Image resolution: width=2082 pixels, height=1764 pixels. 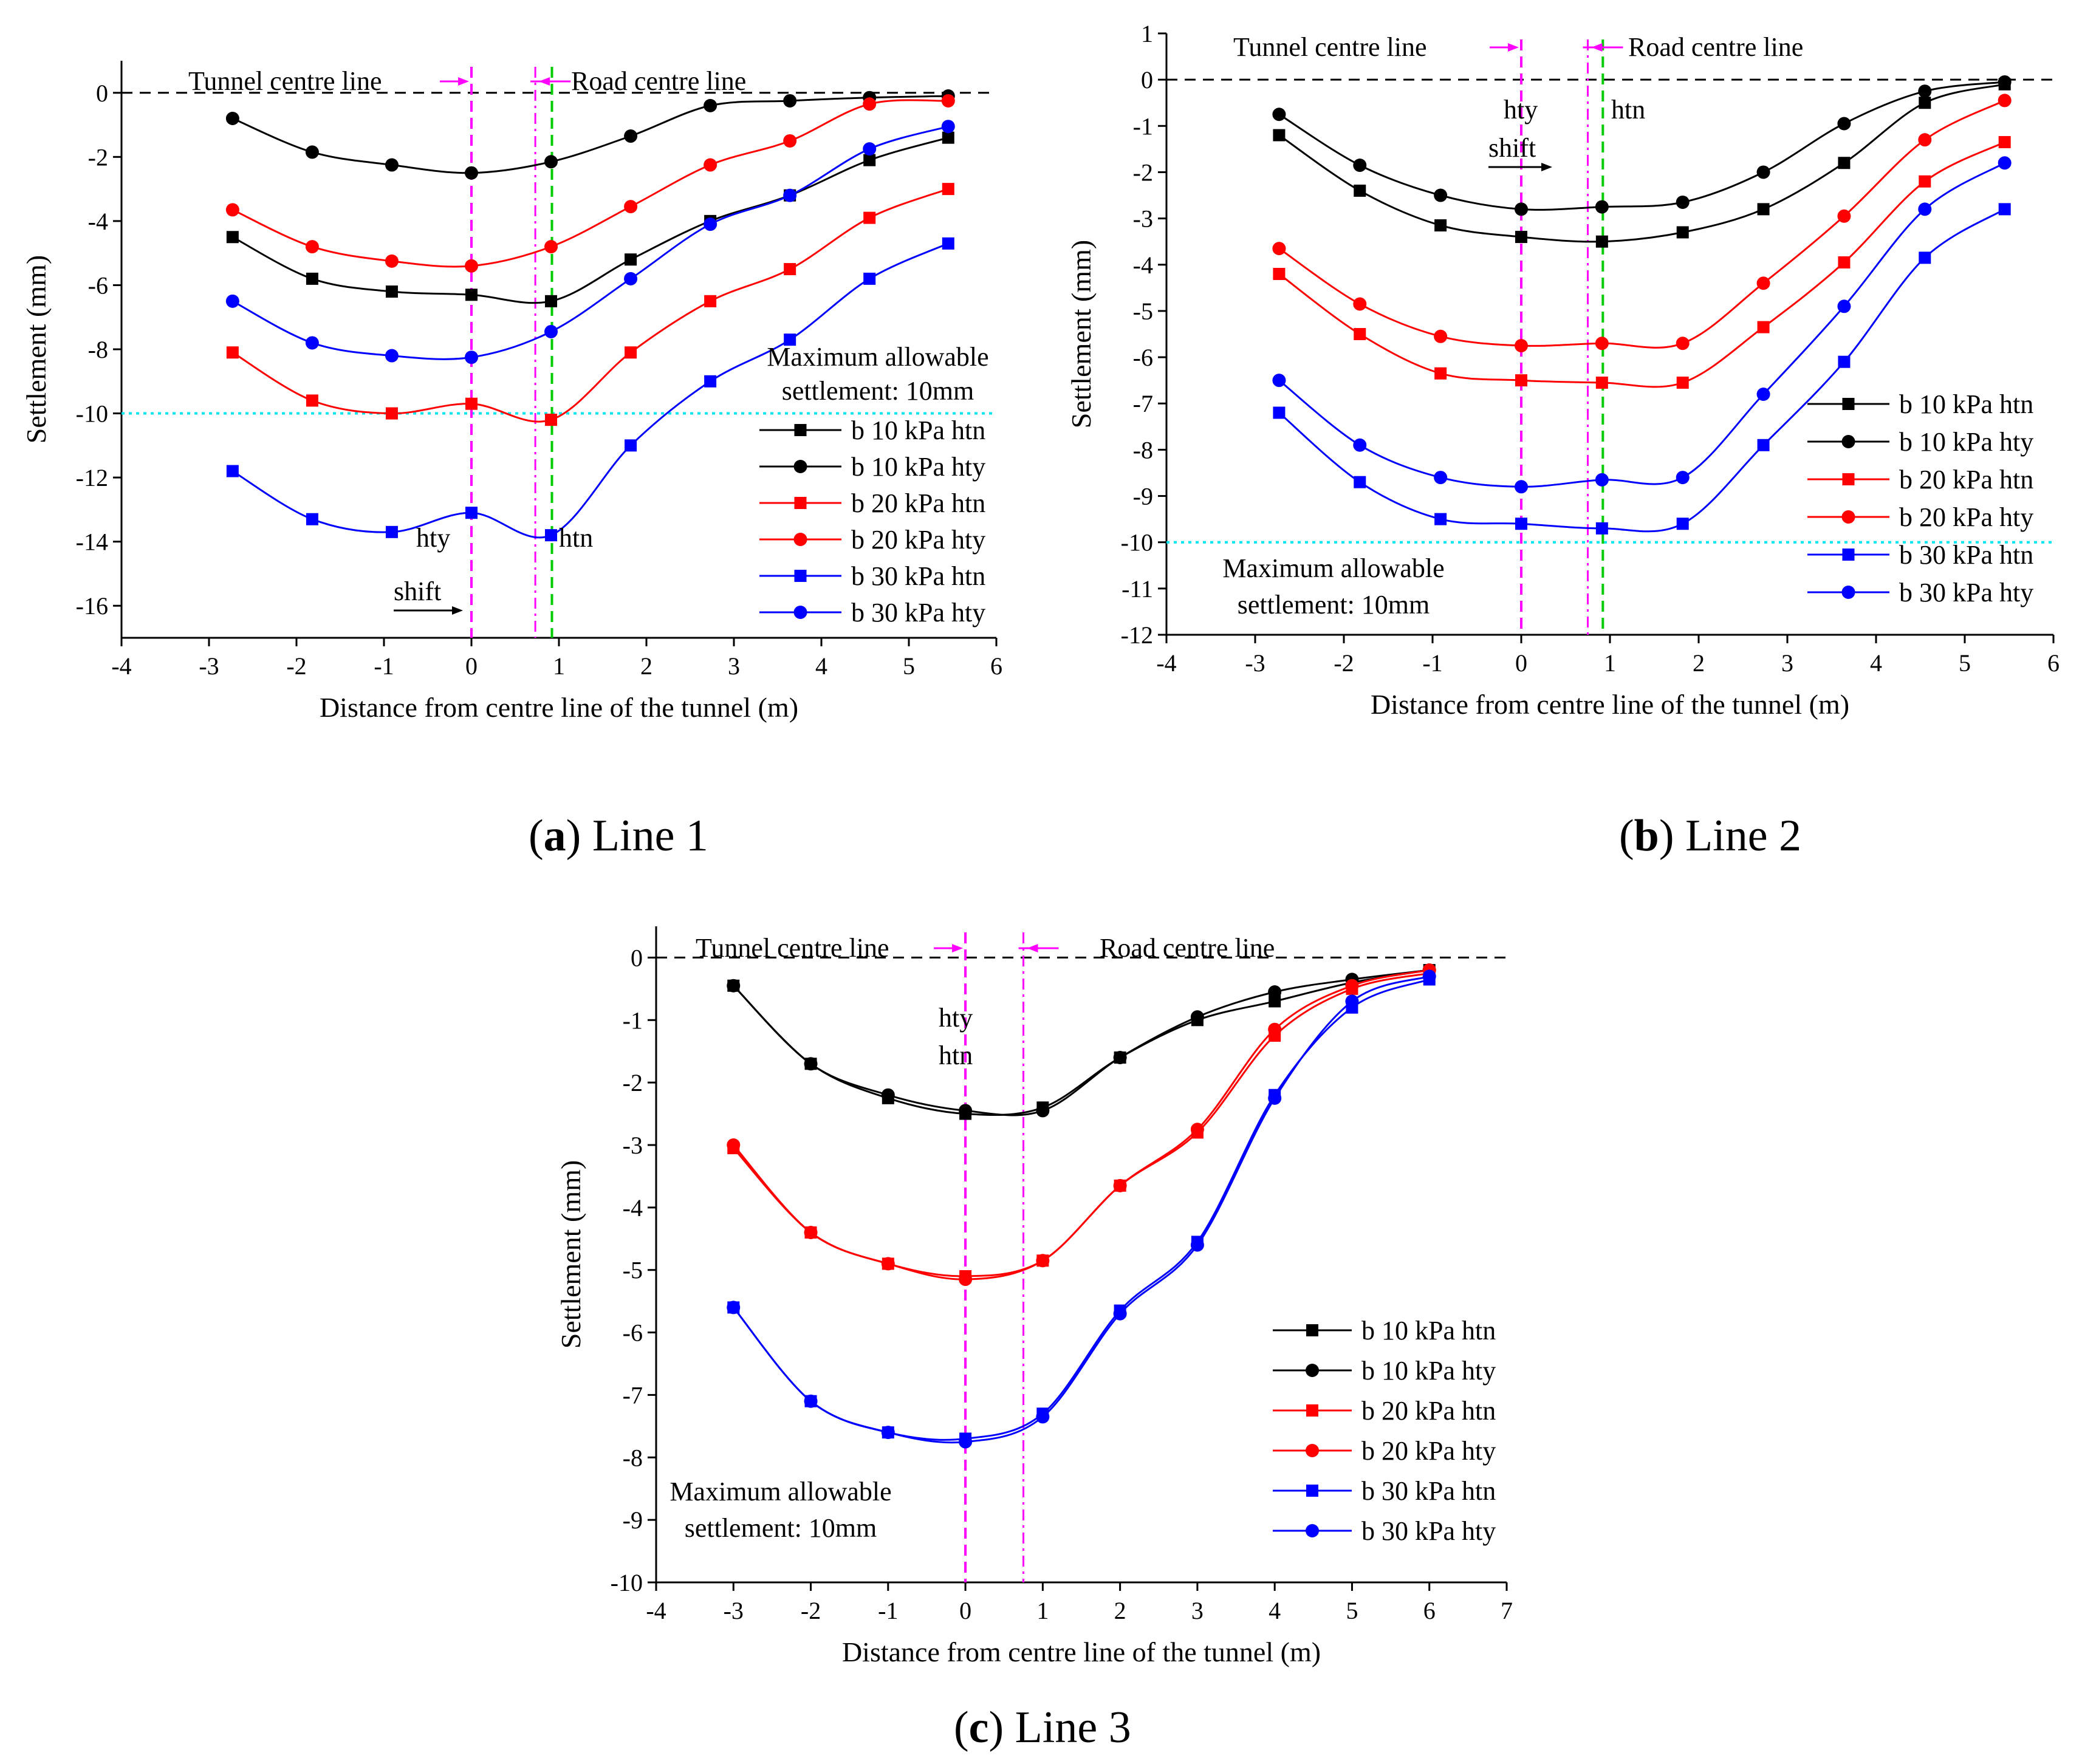 What do you see at coordinates (633, 1520) in the screenshot?
I see `y-tick-label: -9` at bounding box center [633, 1520].